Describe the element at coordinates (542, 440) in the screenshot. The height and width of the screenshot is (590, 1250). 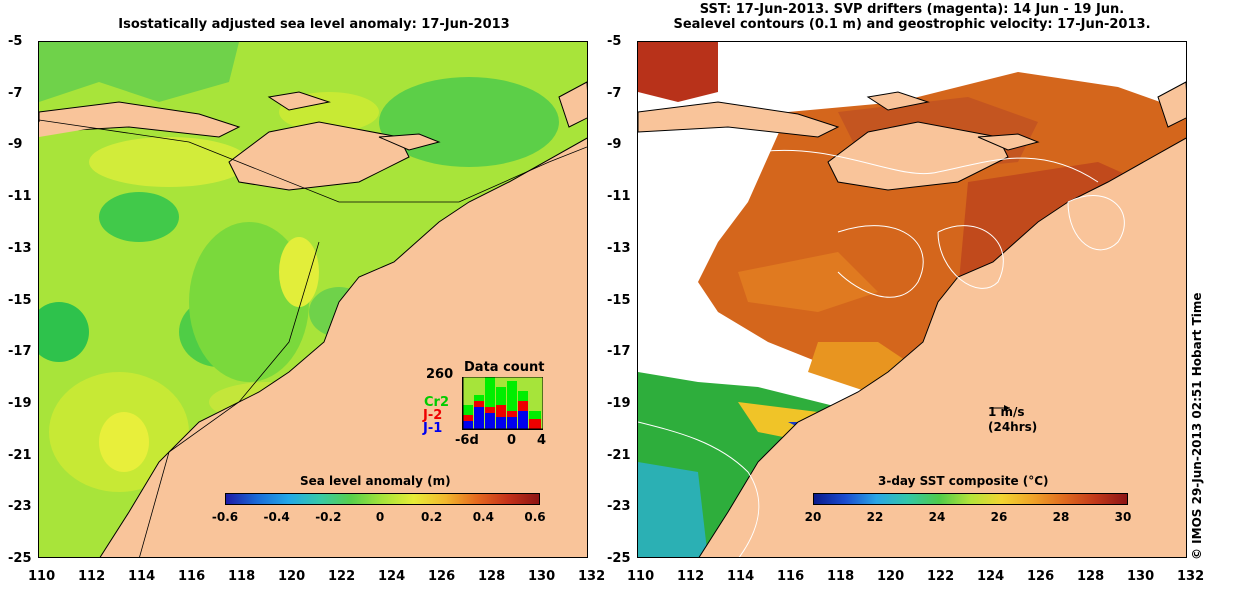
I see `data-count-x-tick-4: 4` at that location.